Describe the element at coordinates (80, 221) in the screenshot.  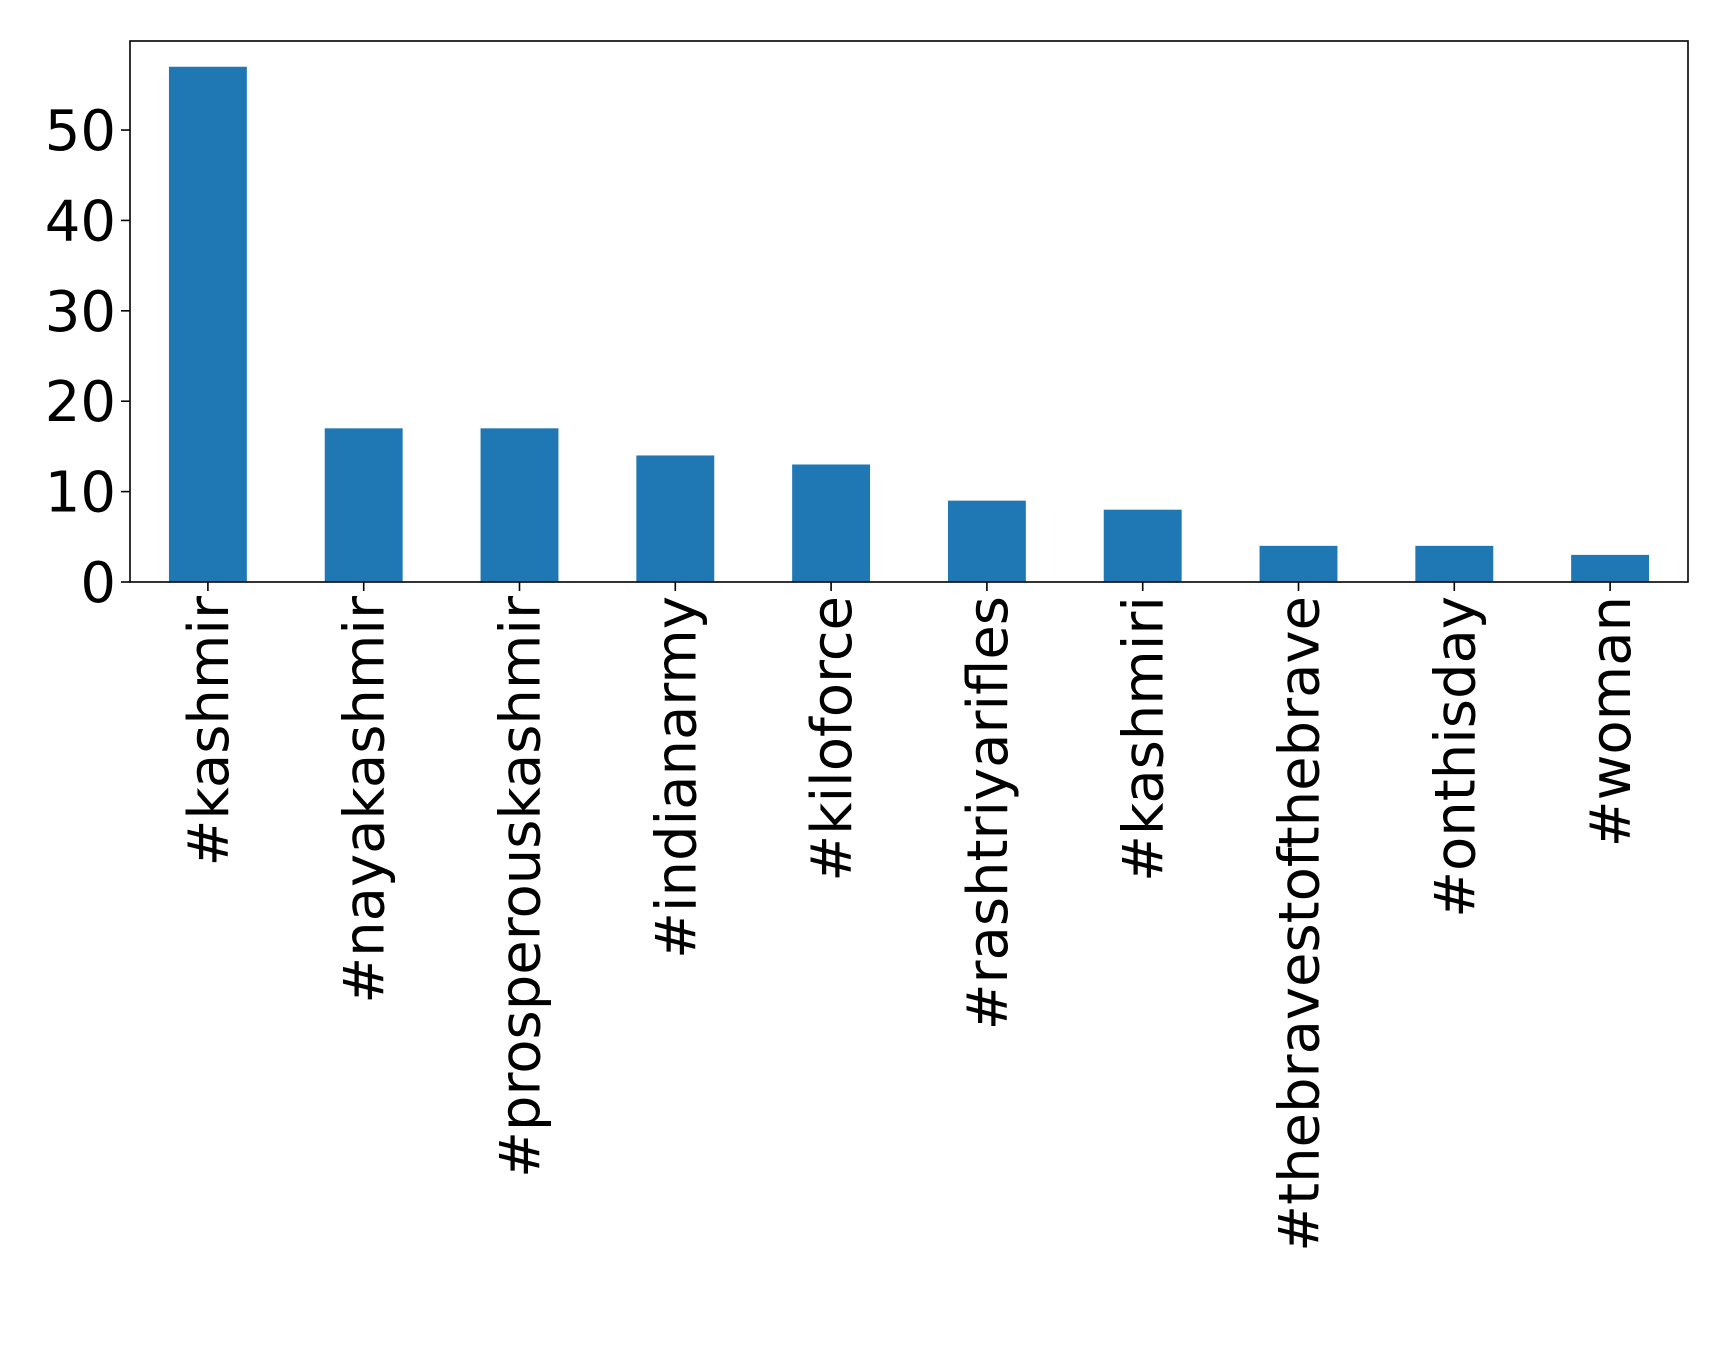
I see `y-tick-label: 40` at that location.